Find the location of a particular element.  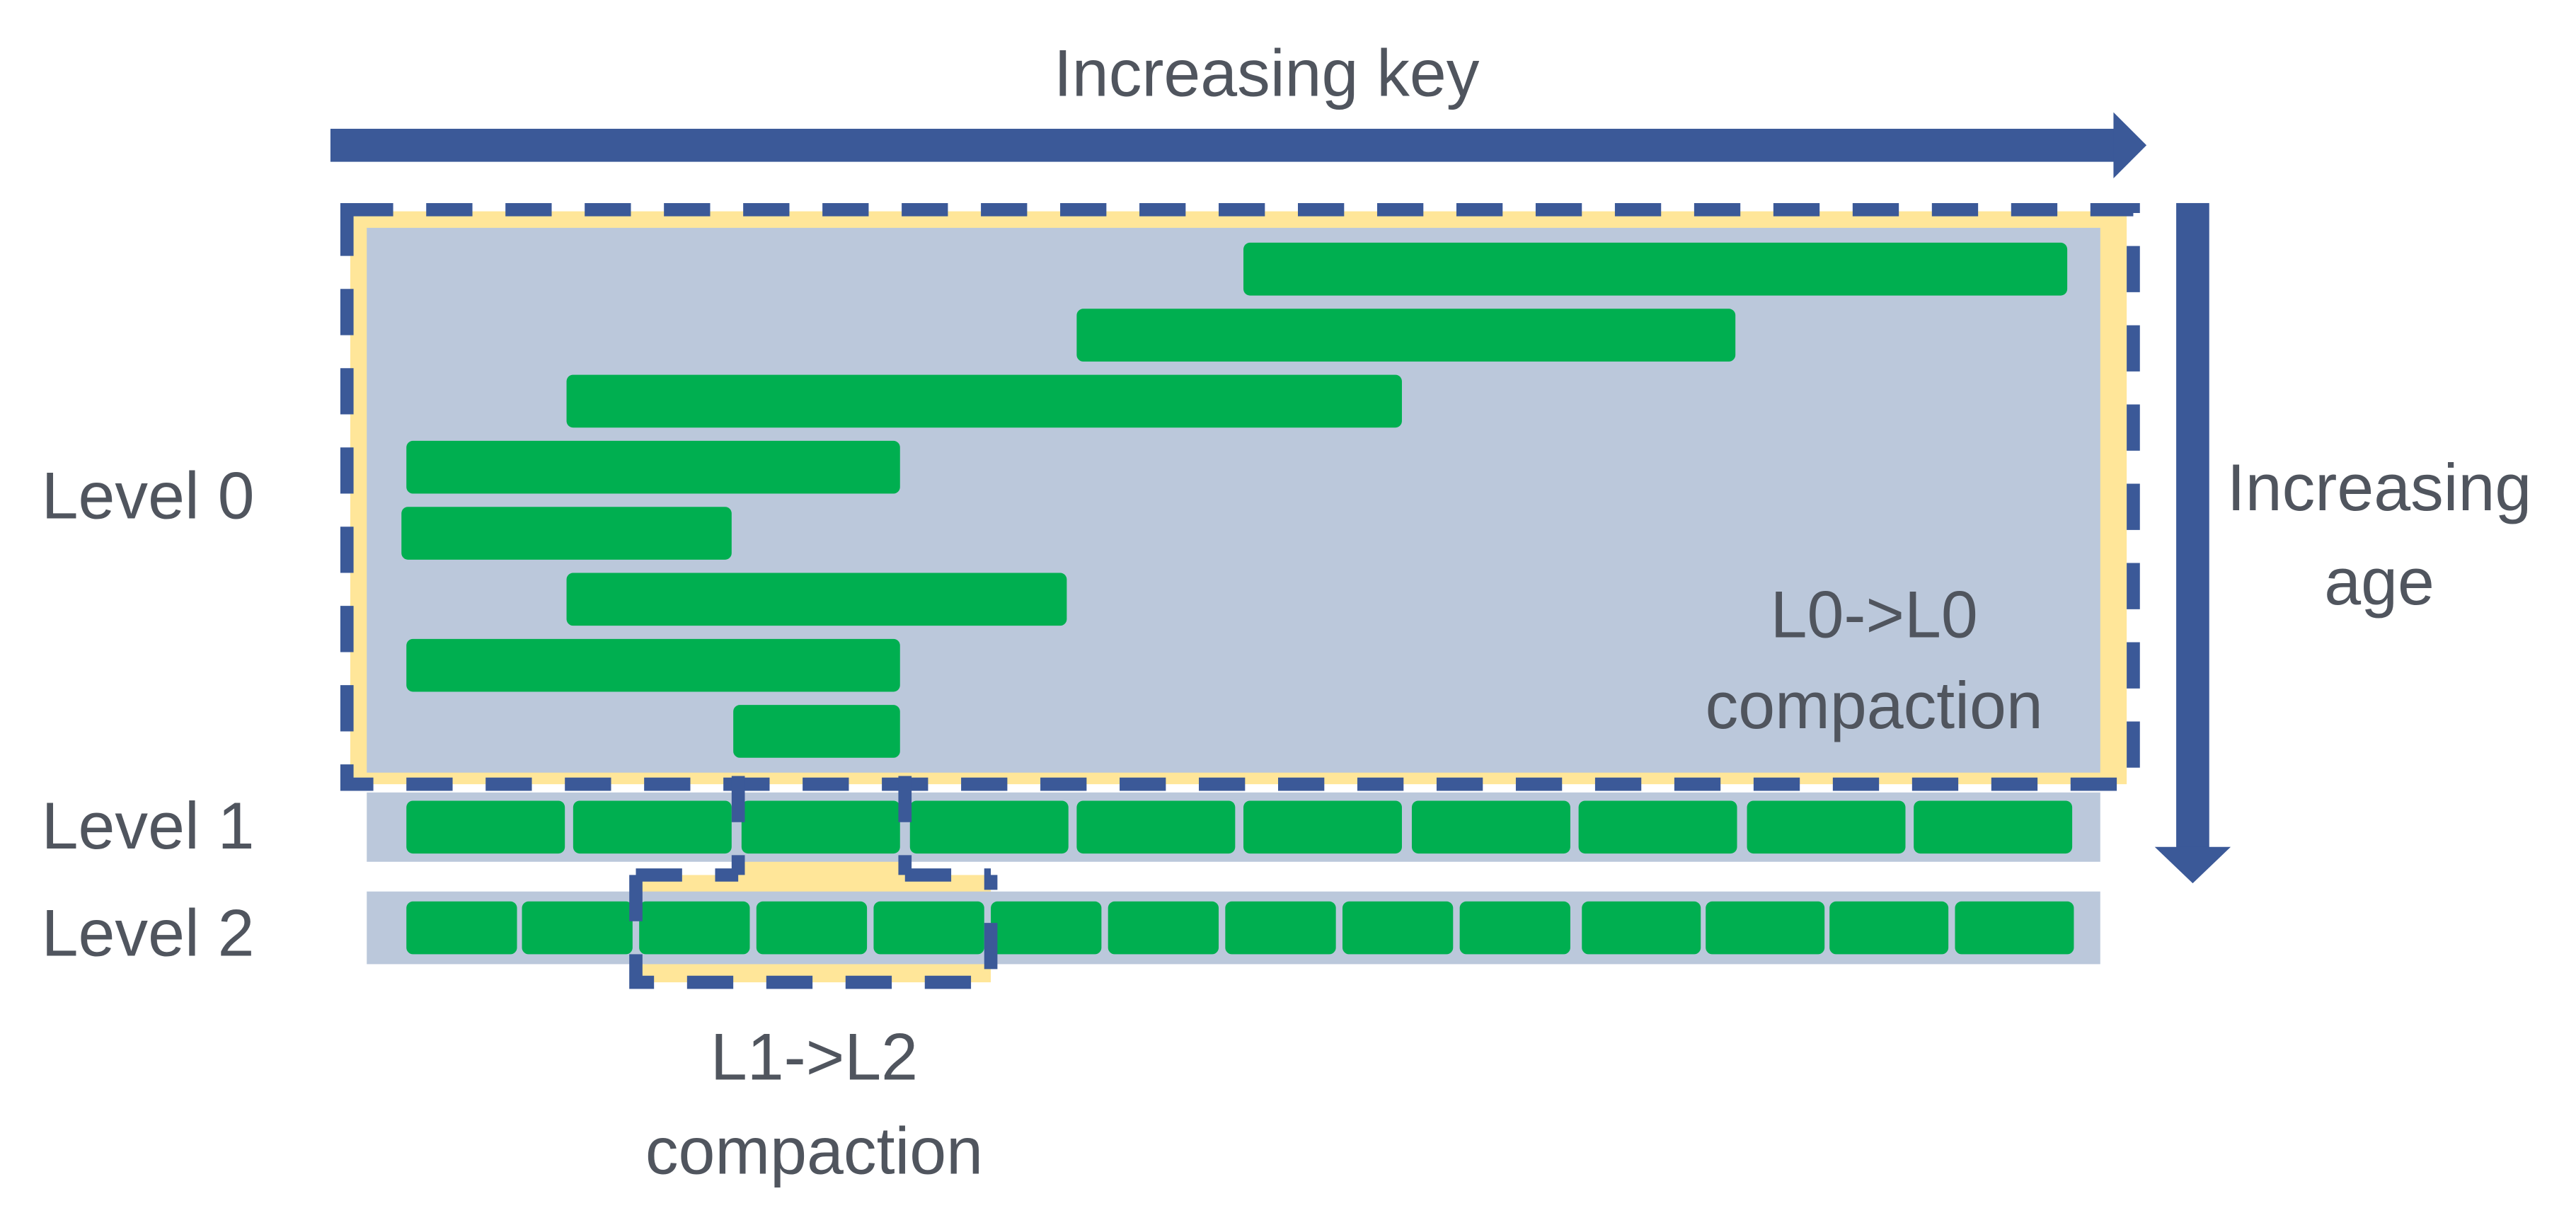

age-axis-label-line1: Increasing is located at coordinates (2379, 487).